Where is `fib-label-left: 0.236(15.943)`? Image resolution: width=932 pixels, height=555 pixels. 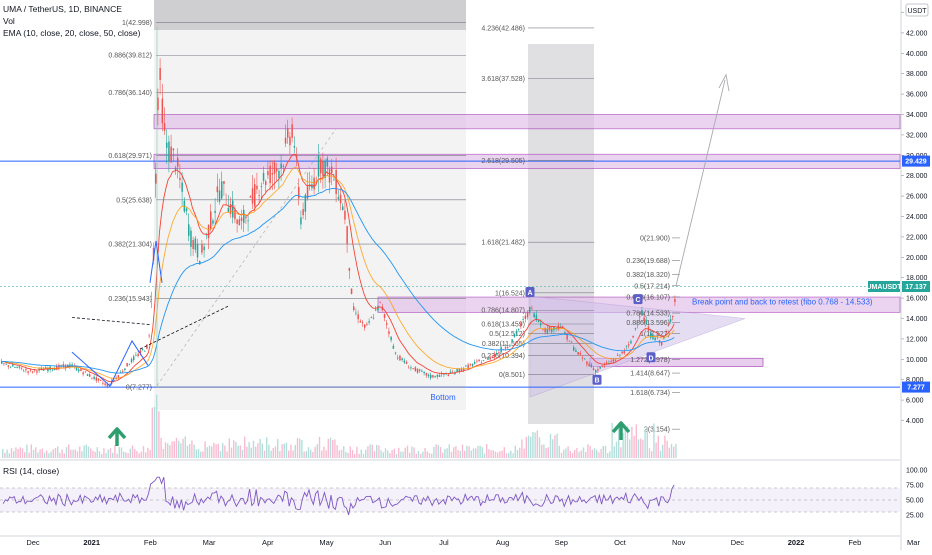
fib-label-left: 0.236(15.943) is located at coordinates (130, 299).